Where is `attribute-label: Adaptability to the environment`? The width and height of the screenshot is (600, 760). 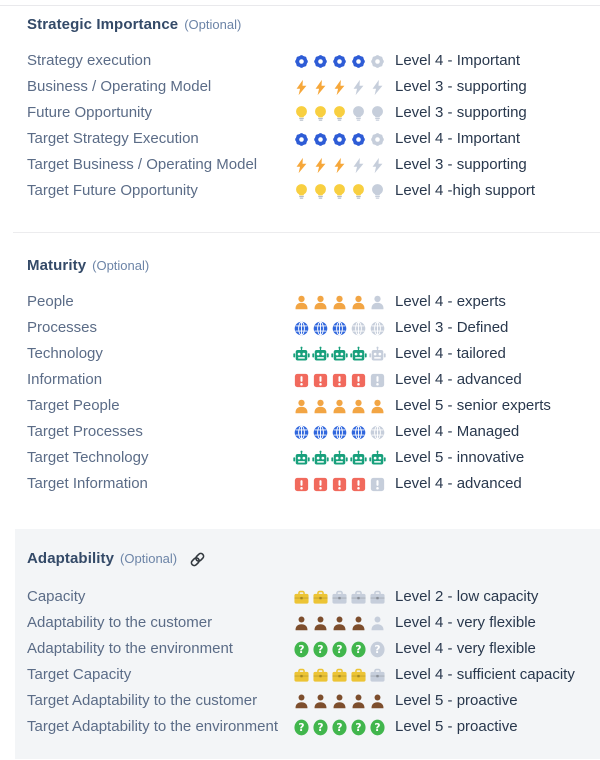 attribute-label: Adaptability to the environment is located at coordinates (130, 648).